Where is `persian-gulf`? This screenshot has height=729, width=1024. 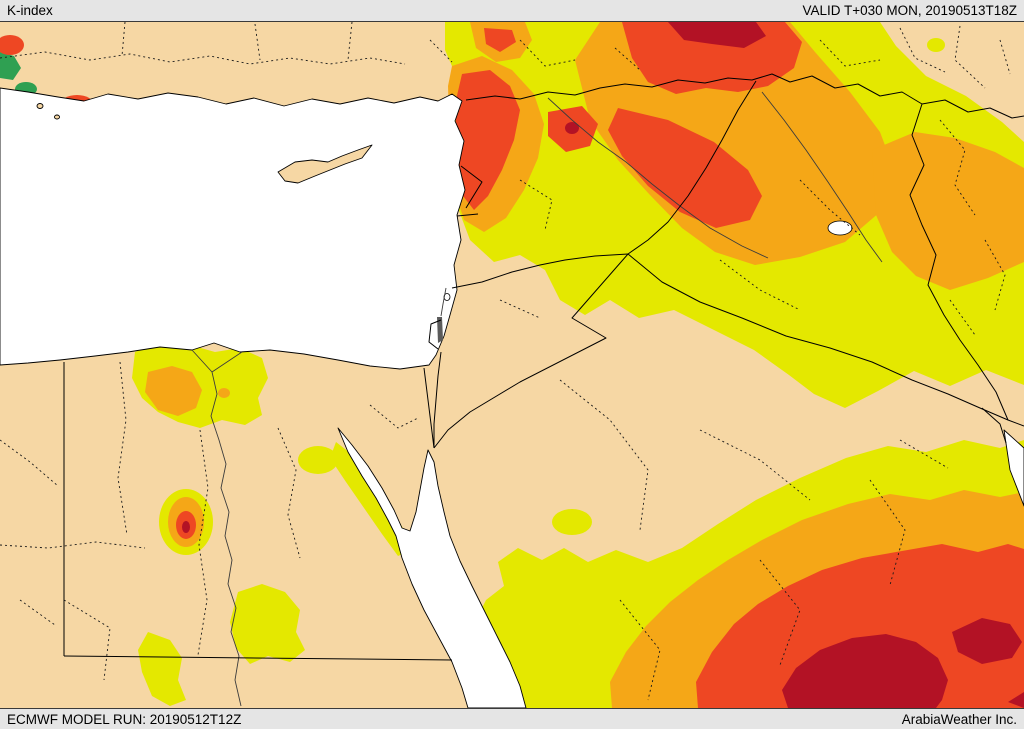 persian-gulf is located at coordinates (1013, 468).